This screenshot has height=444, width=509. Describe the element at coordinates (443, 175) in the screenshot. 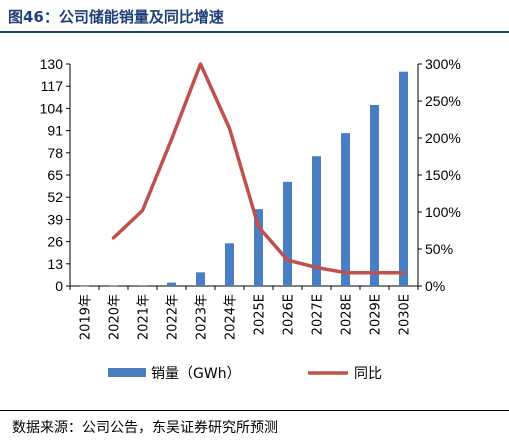

I see `right-tick-label: 150%` at that location.